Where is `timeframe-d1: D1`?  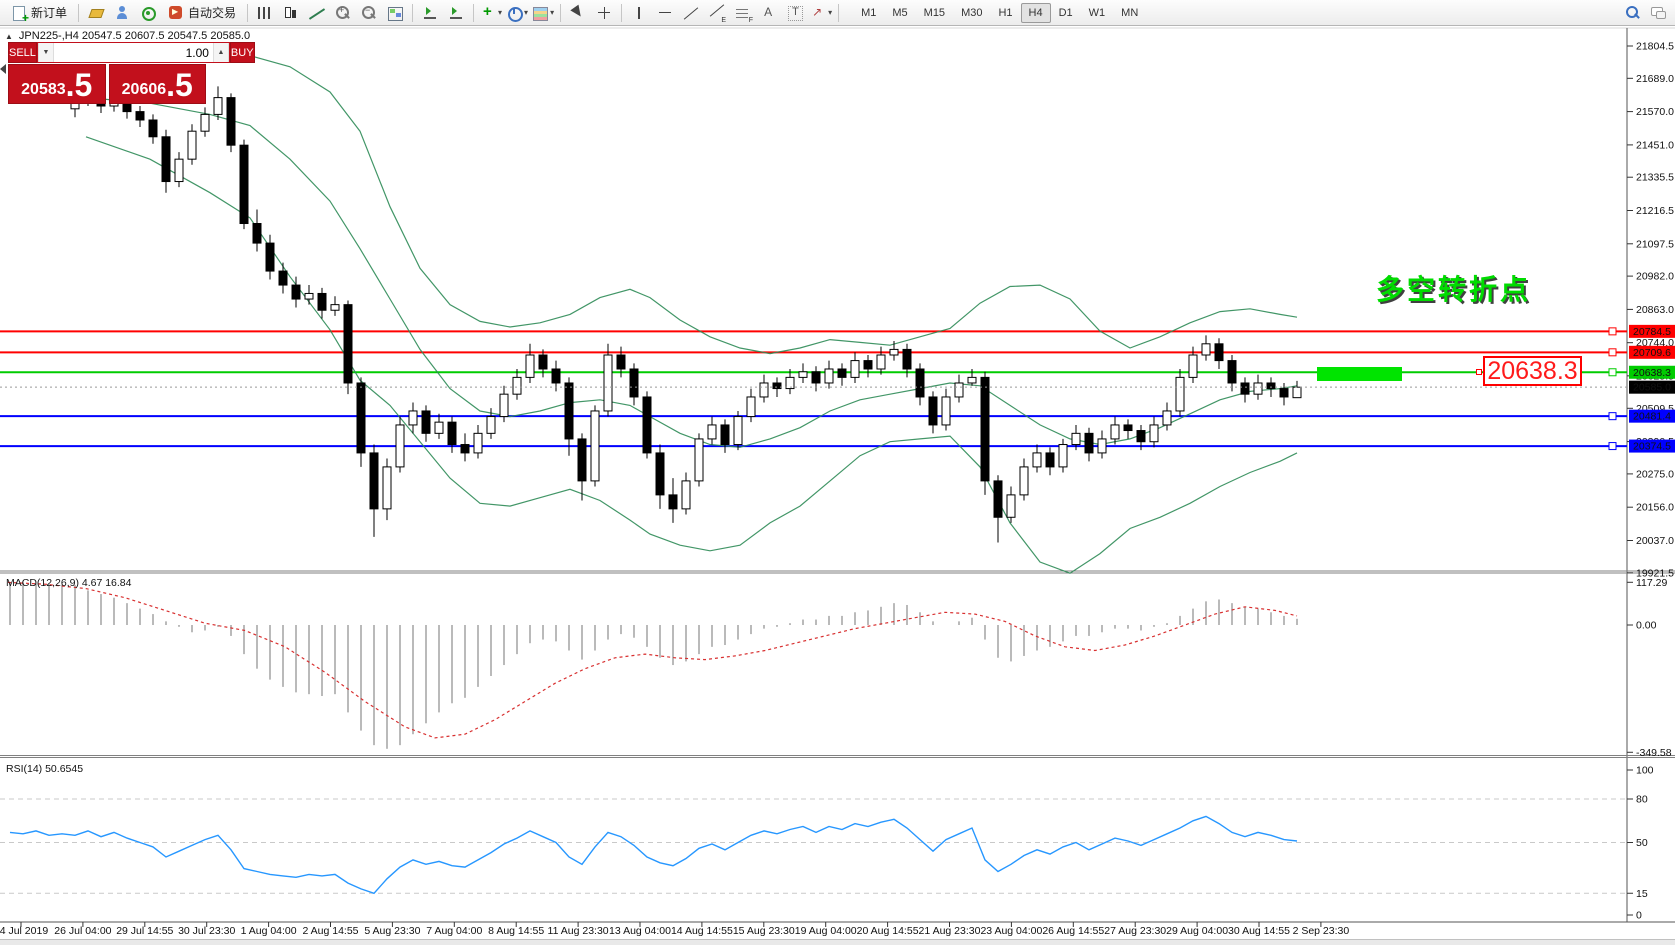
timeframe-d1: D1 is located at coordinates (1065, 12).